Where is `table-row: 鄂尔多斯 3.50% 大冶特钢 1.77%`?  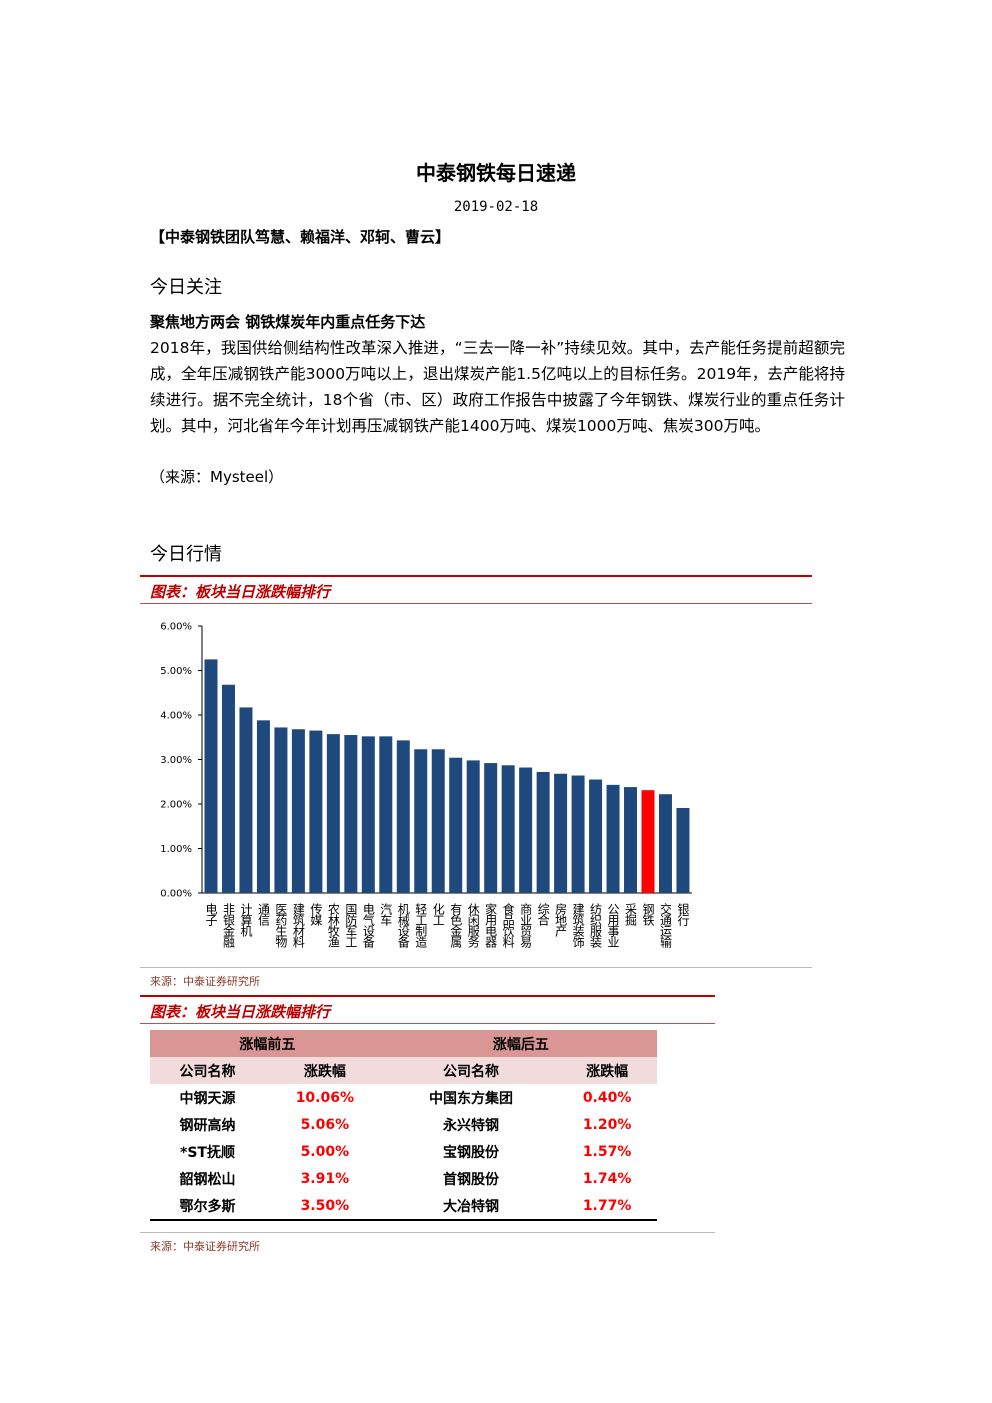 table-row: 鄂尔多斯 3.50% 大冶特钢 1.77% is located at coordinates (403, 1206).